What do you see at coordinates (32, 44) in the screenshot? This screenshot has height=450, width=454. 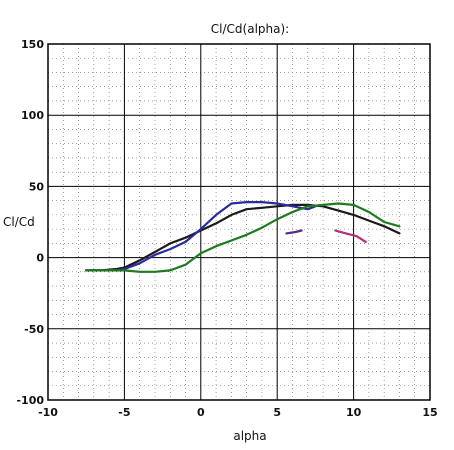 I see `y-tick-label: 150` at bounding box center [32, 44].